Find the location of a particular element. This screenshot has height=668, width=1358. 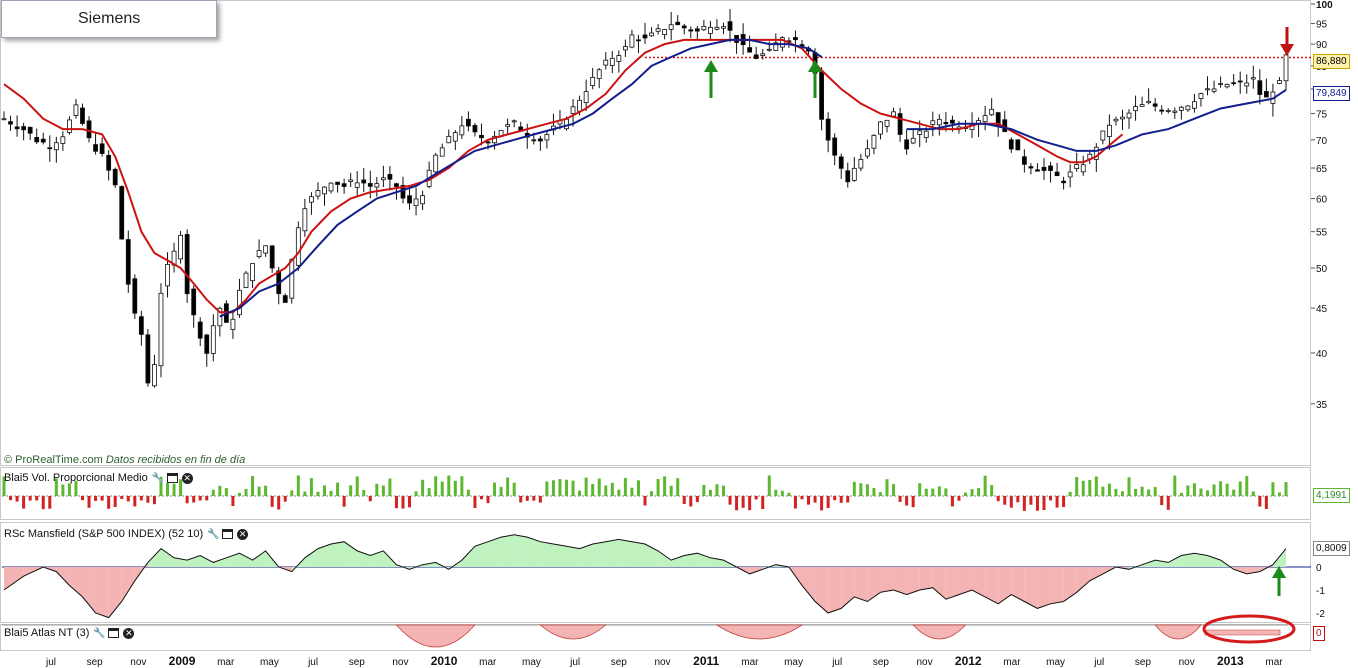

breakout-arrow is located at coordinates (1287, 50).